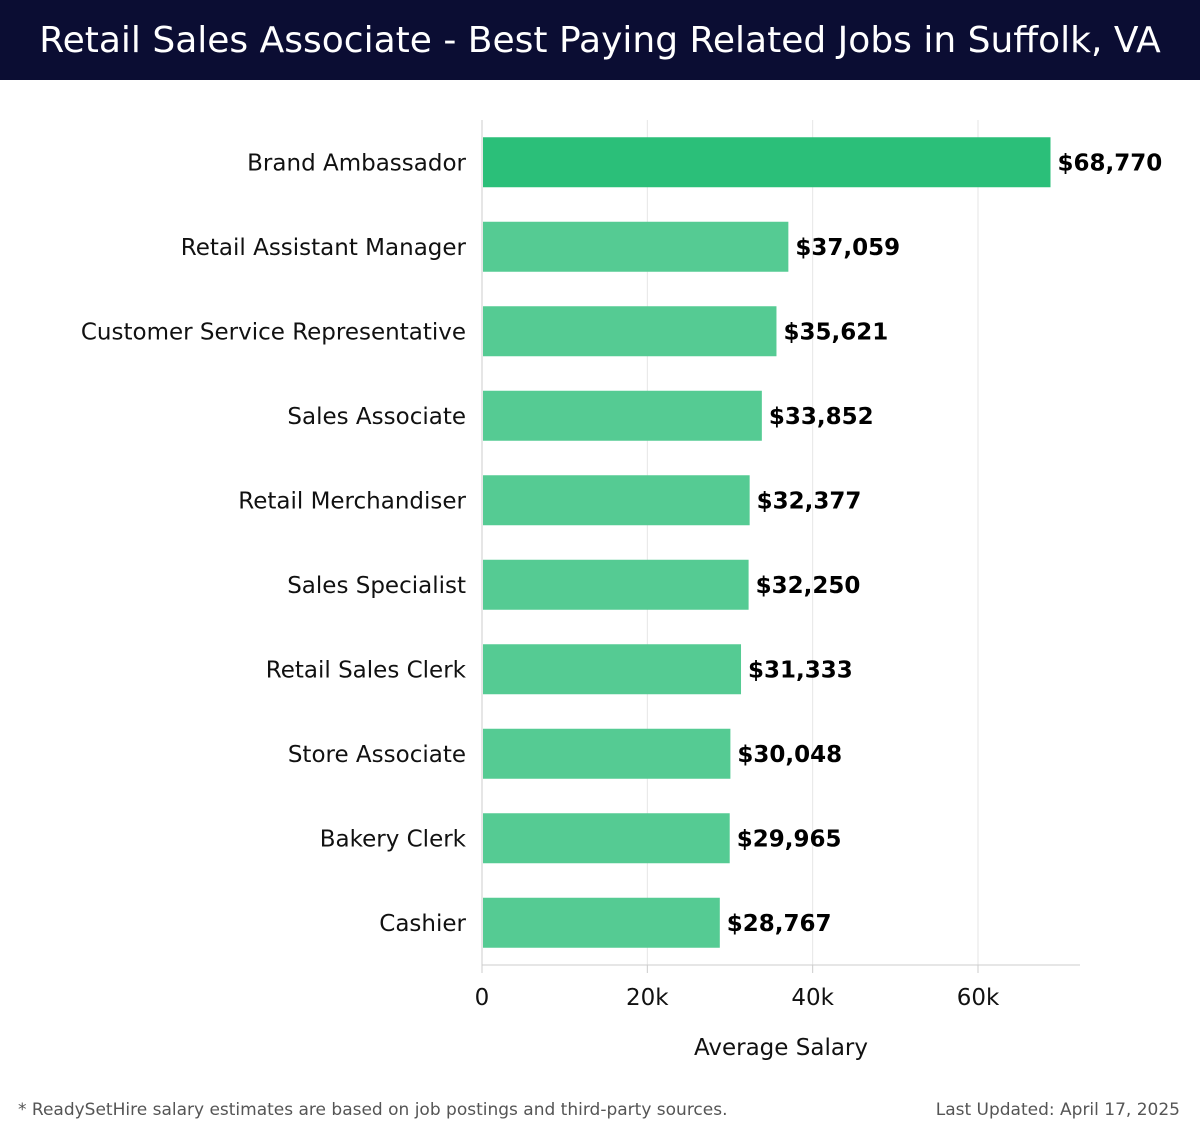 This screenshot has height=1140, width=1200. Describe the element at coordinates (821, 417) in the screenshot. I see `value-label: $33,852` at that location.